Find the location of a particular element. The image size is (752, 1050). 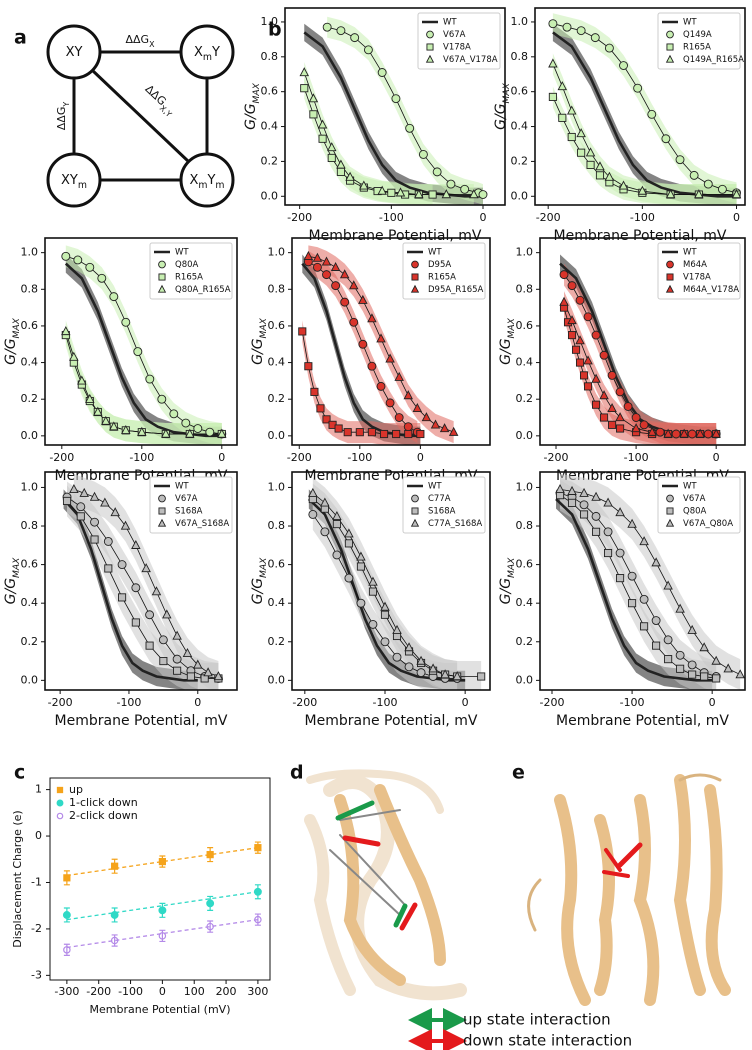

node-label-part: Y is located at coordinates (210, 180).